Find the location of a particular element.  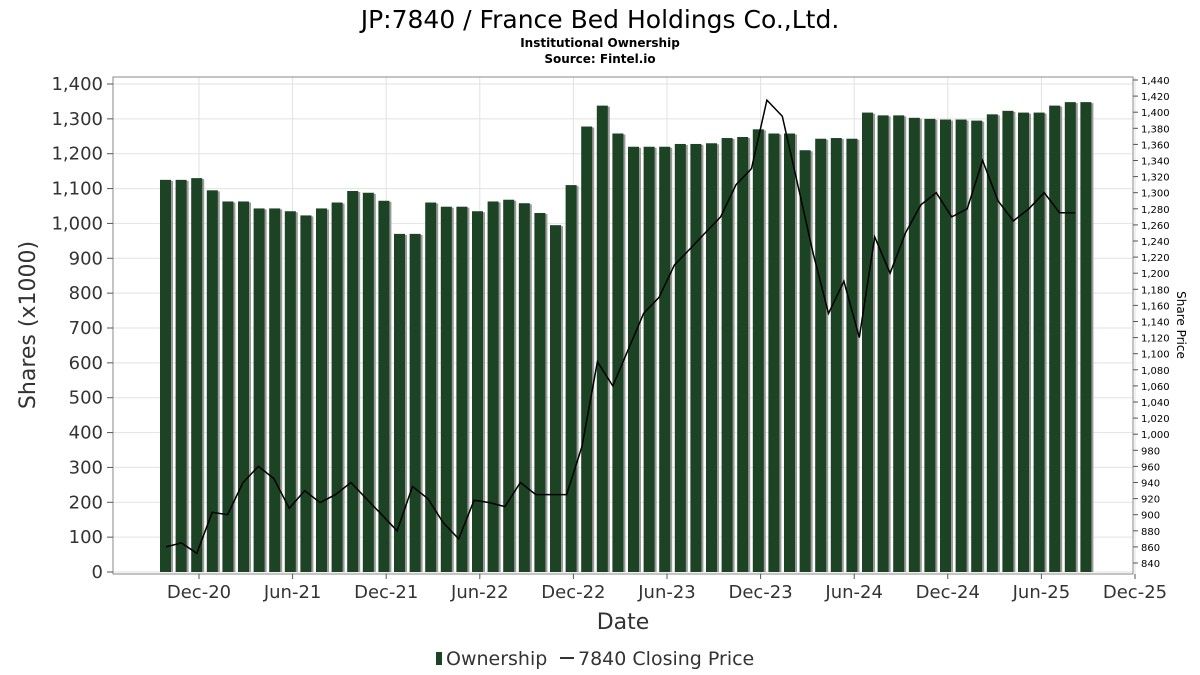

y2-tick-label: 1,000 is located at coordinates (1155, 435).